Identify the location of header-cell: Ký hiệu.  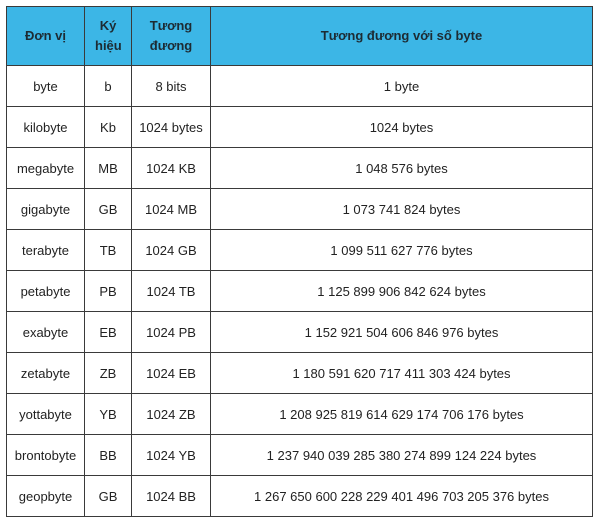
(108, 36).